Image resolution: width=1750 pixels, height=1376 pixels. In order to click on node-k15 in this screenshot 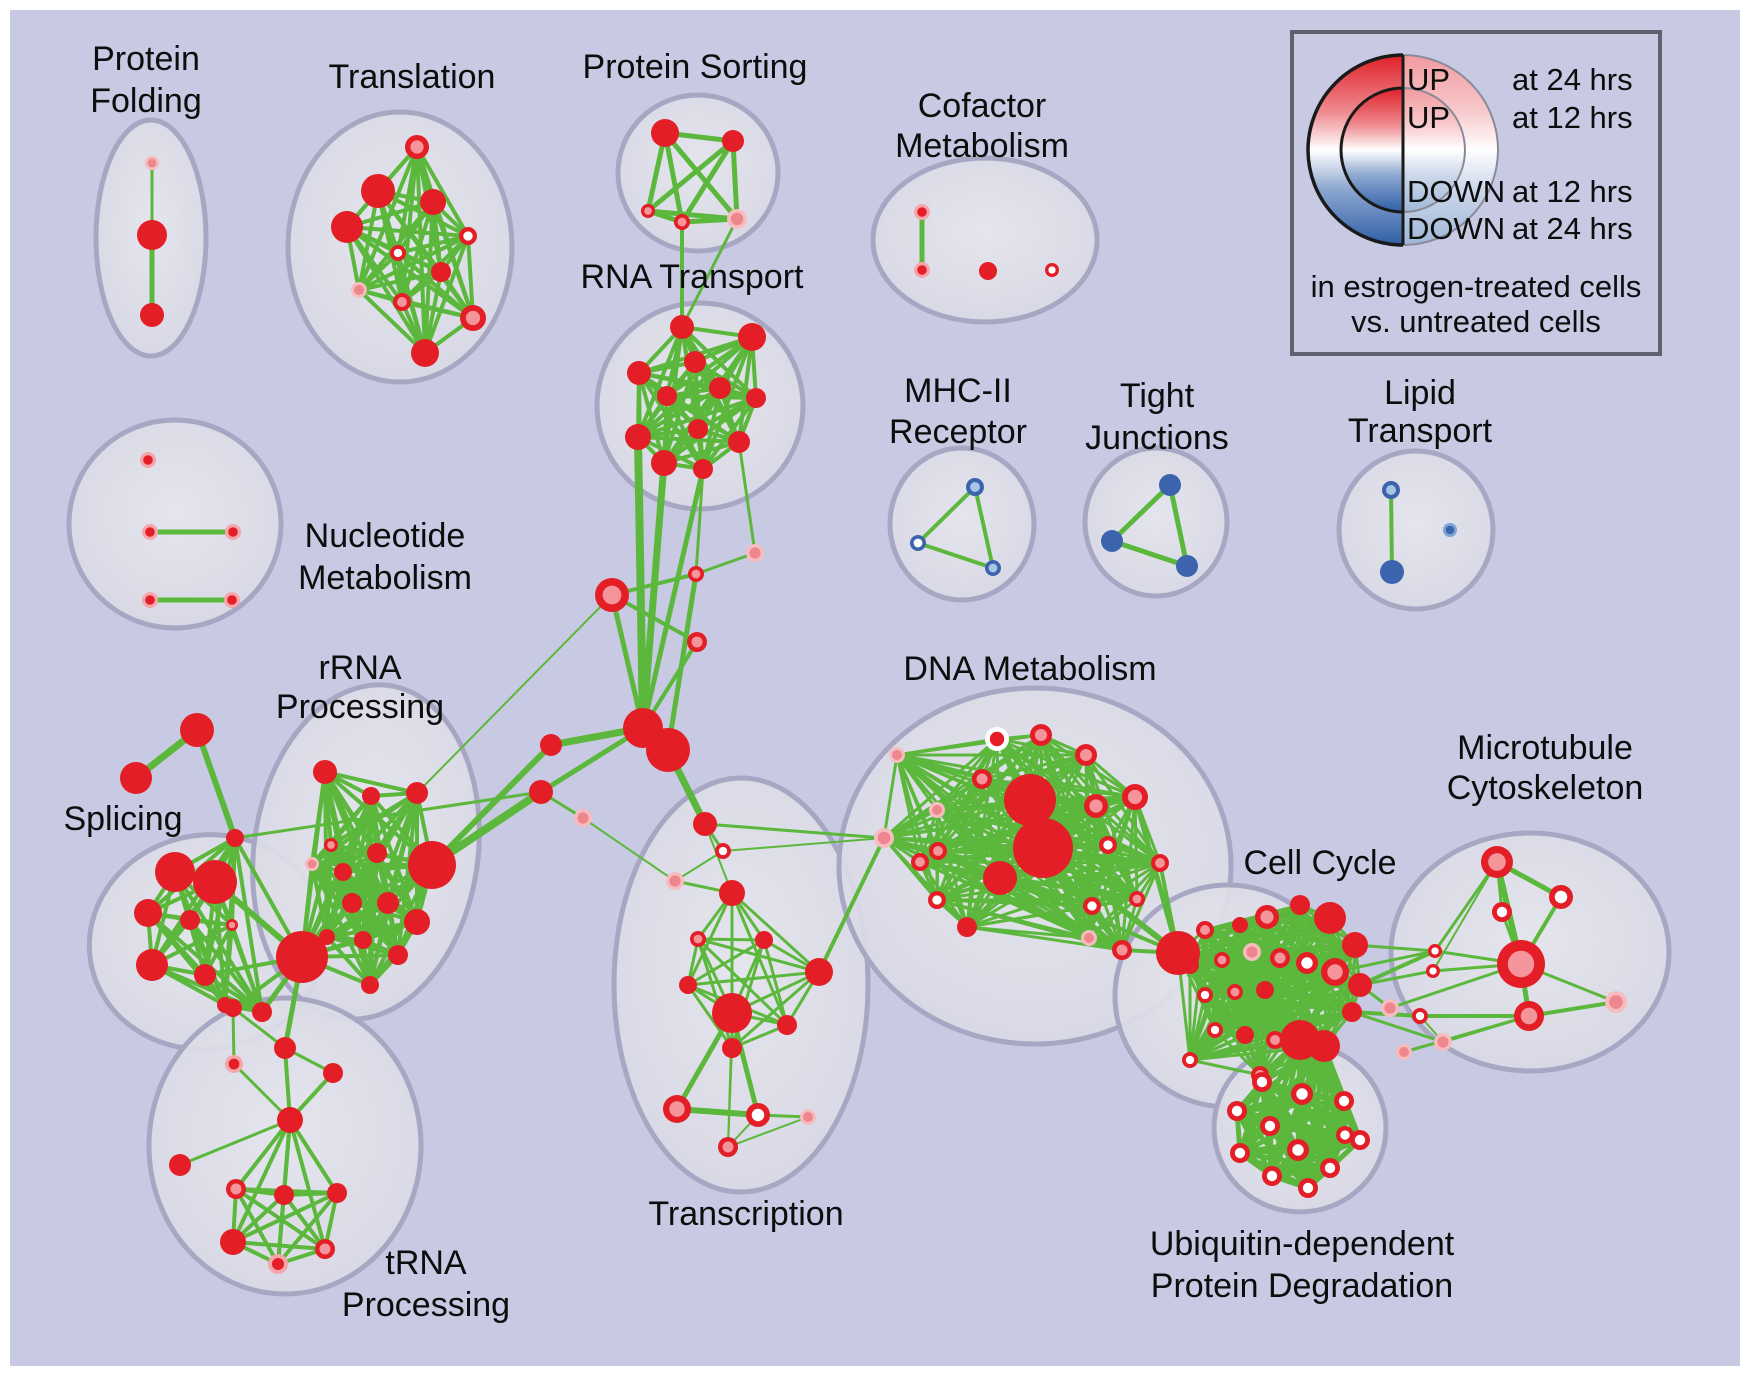, I will do `click(1235, 992)`.